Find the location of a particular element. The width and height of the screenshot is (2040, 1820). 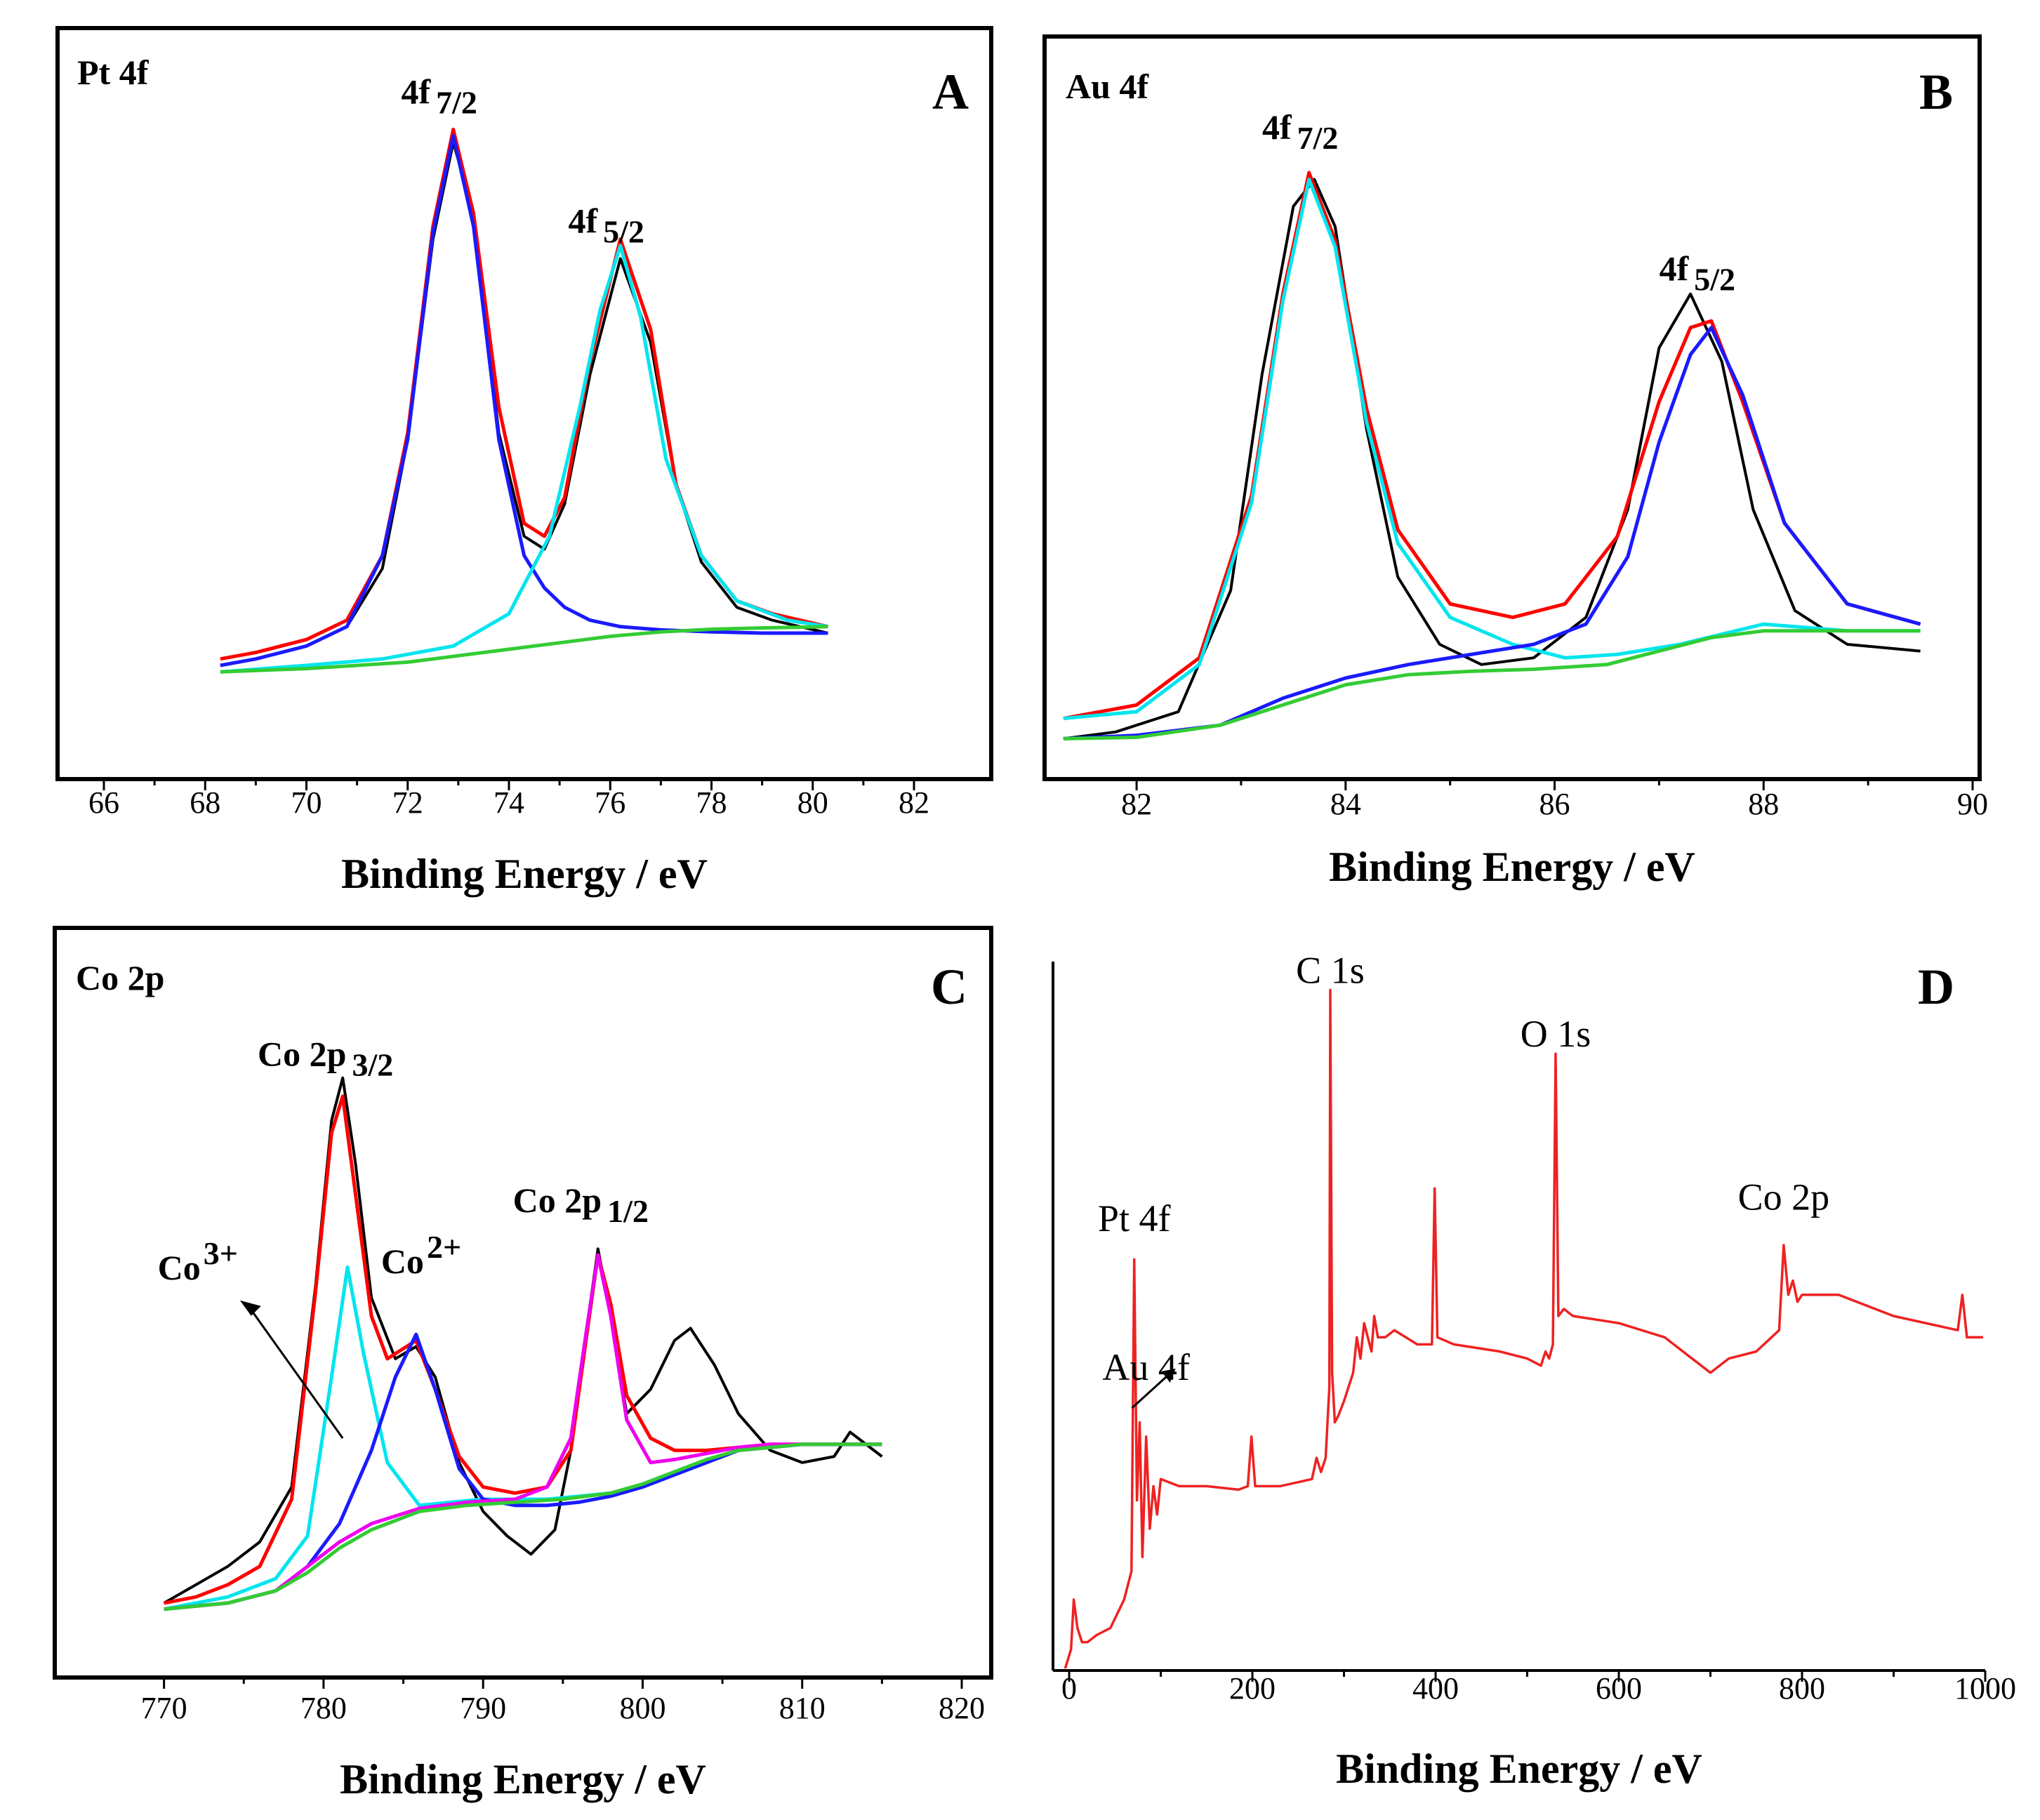

x-tick-label: 72 is located at coordinates (407, 802).